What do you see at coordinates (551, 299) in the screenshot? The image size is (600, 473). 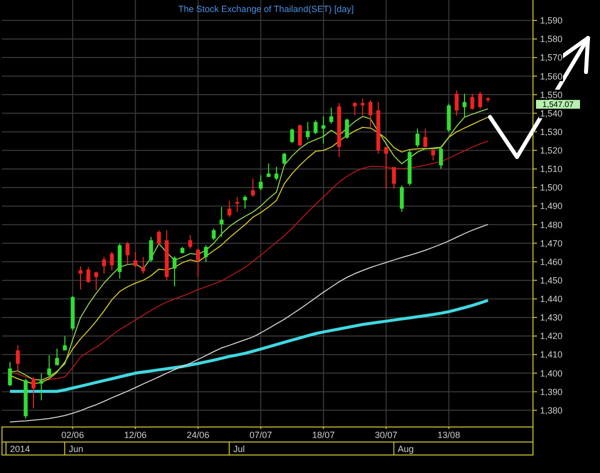 I see `y-tick-label: 1,440` at bounding box center [551, 299].